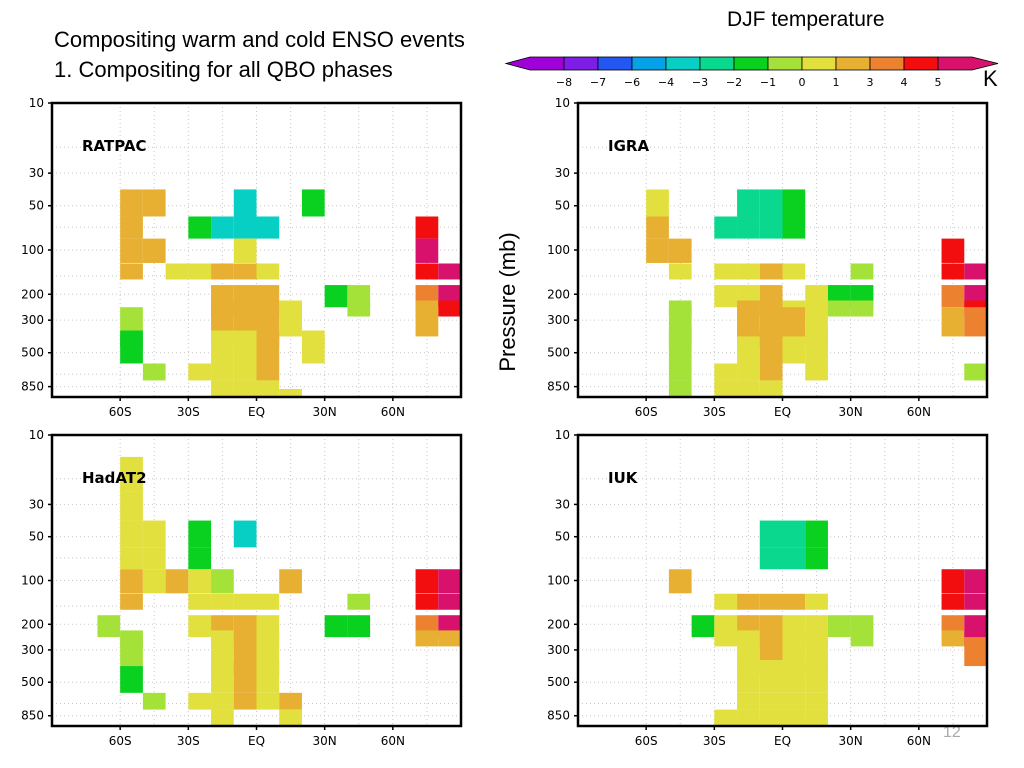  I want to click on colorbar-title: DJF temperature, so click(806, 19).